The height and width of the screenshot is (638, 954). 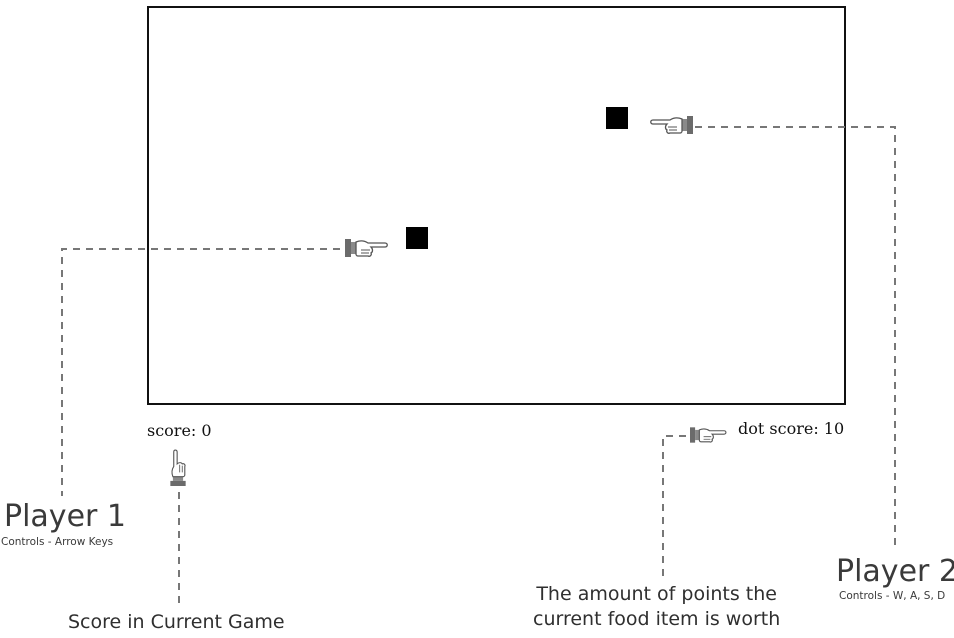 I want to click on dot-score-leader-line, so click(x=674, y=507).